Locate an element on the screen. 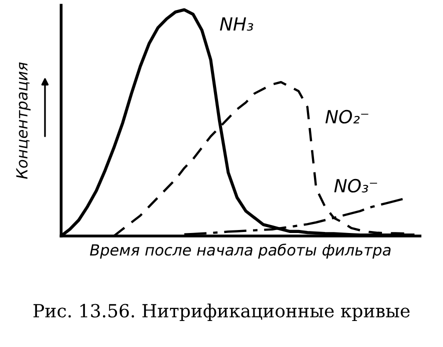 Image resolution: width=443 pixels, height=347 pixels. series-label: NO₃⁻ is located at coordinates (356, 185).